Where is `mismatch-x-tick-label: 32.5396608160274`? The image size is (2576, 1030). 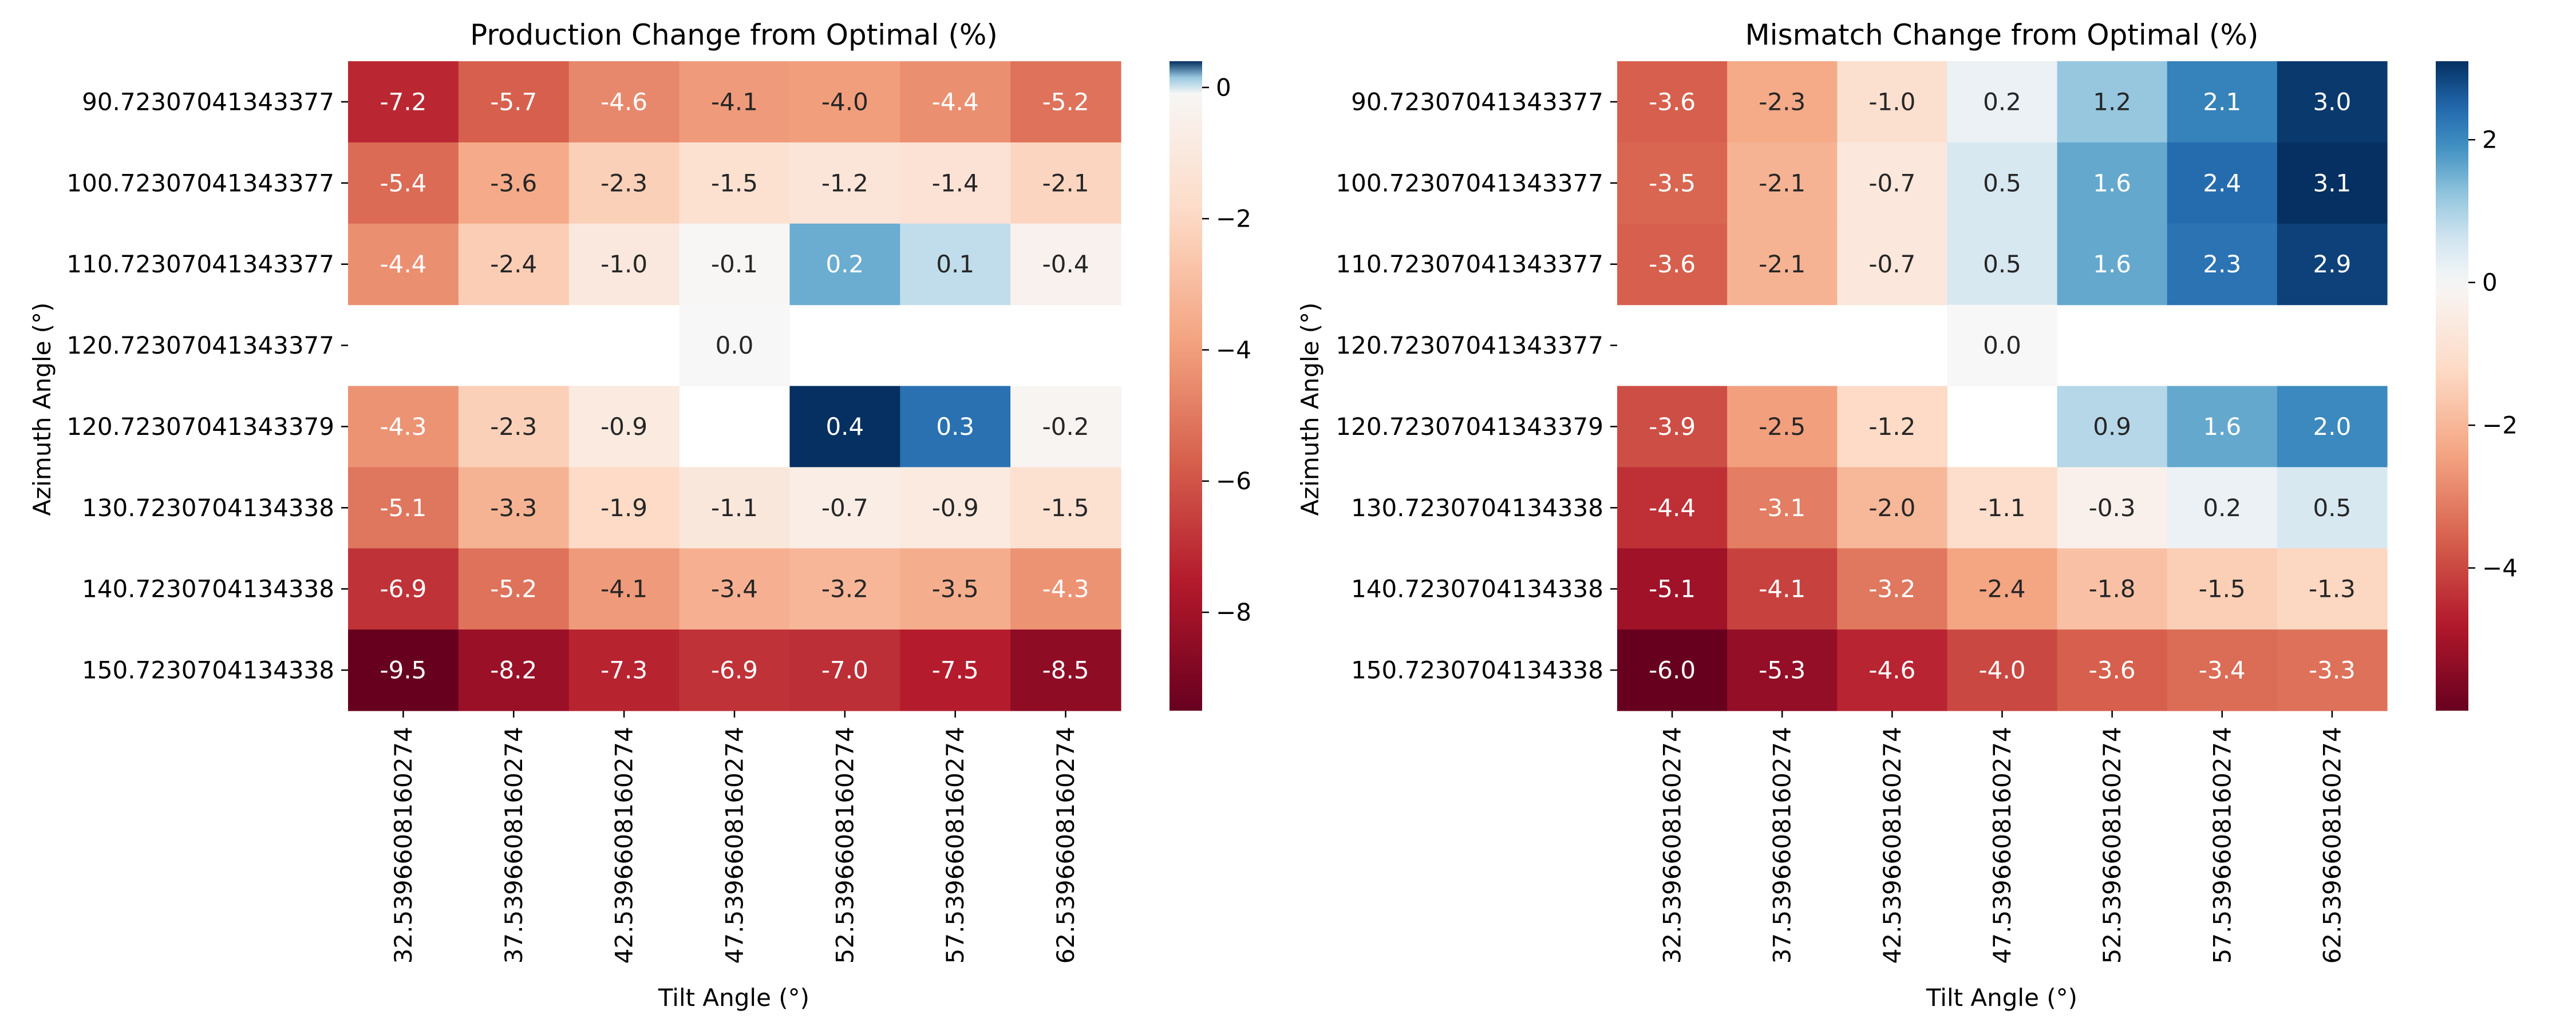 mismatch-x-tick-label: 32.5396608160274 is located at coordinates (1672, 845).